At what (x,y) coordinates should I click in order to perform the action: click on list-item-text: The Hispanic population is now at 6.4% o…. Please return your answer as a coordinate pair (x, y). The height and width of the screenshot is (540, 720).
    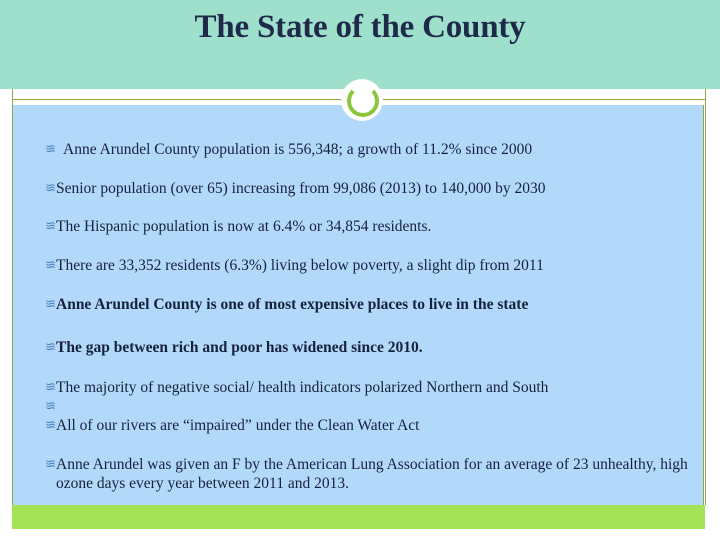
    Looking at the image, I should click on (244, 226).